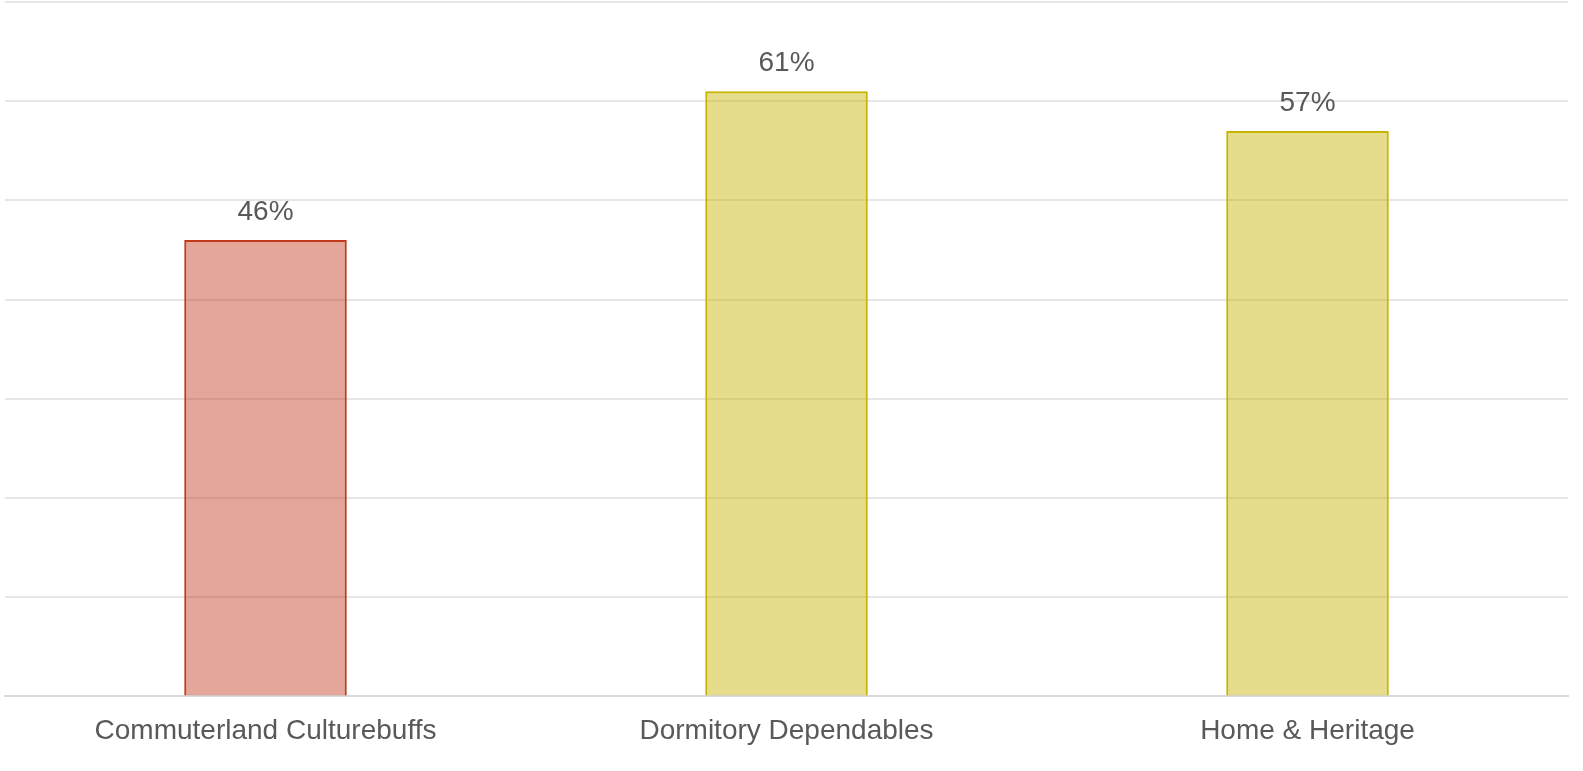 This screenshot has width=1583, height=771. Describe the element at coordinates (1307, 729) in the screenshot. I see `x-tick-label: Home & Heritage` at that location.